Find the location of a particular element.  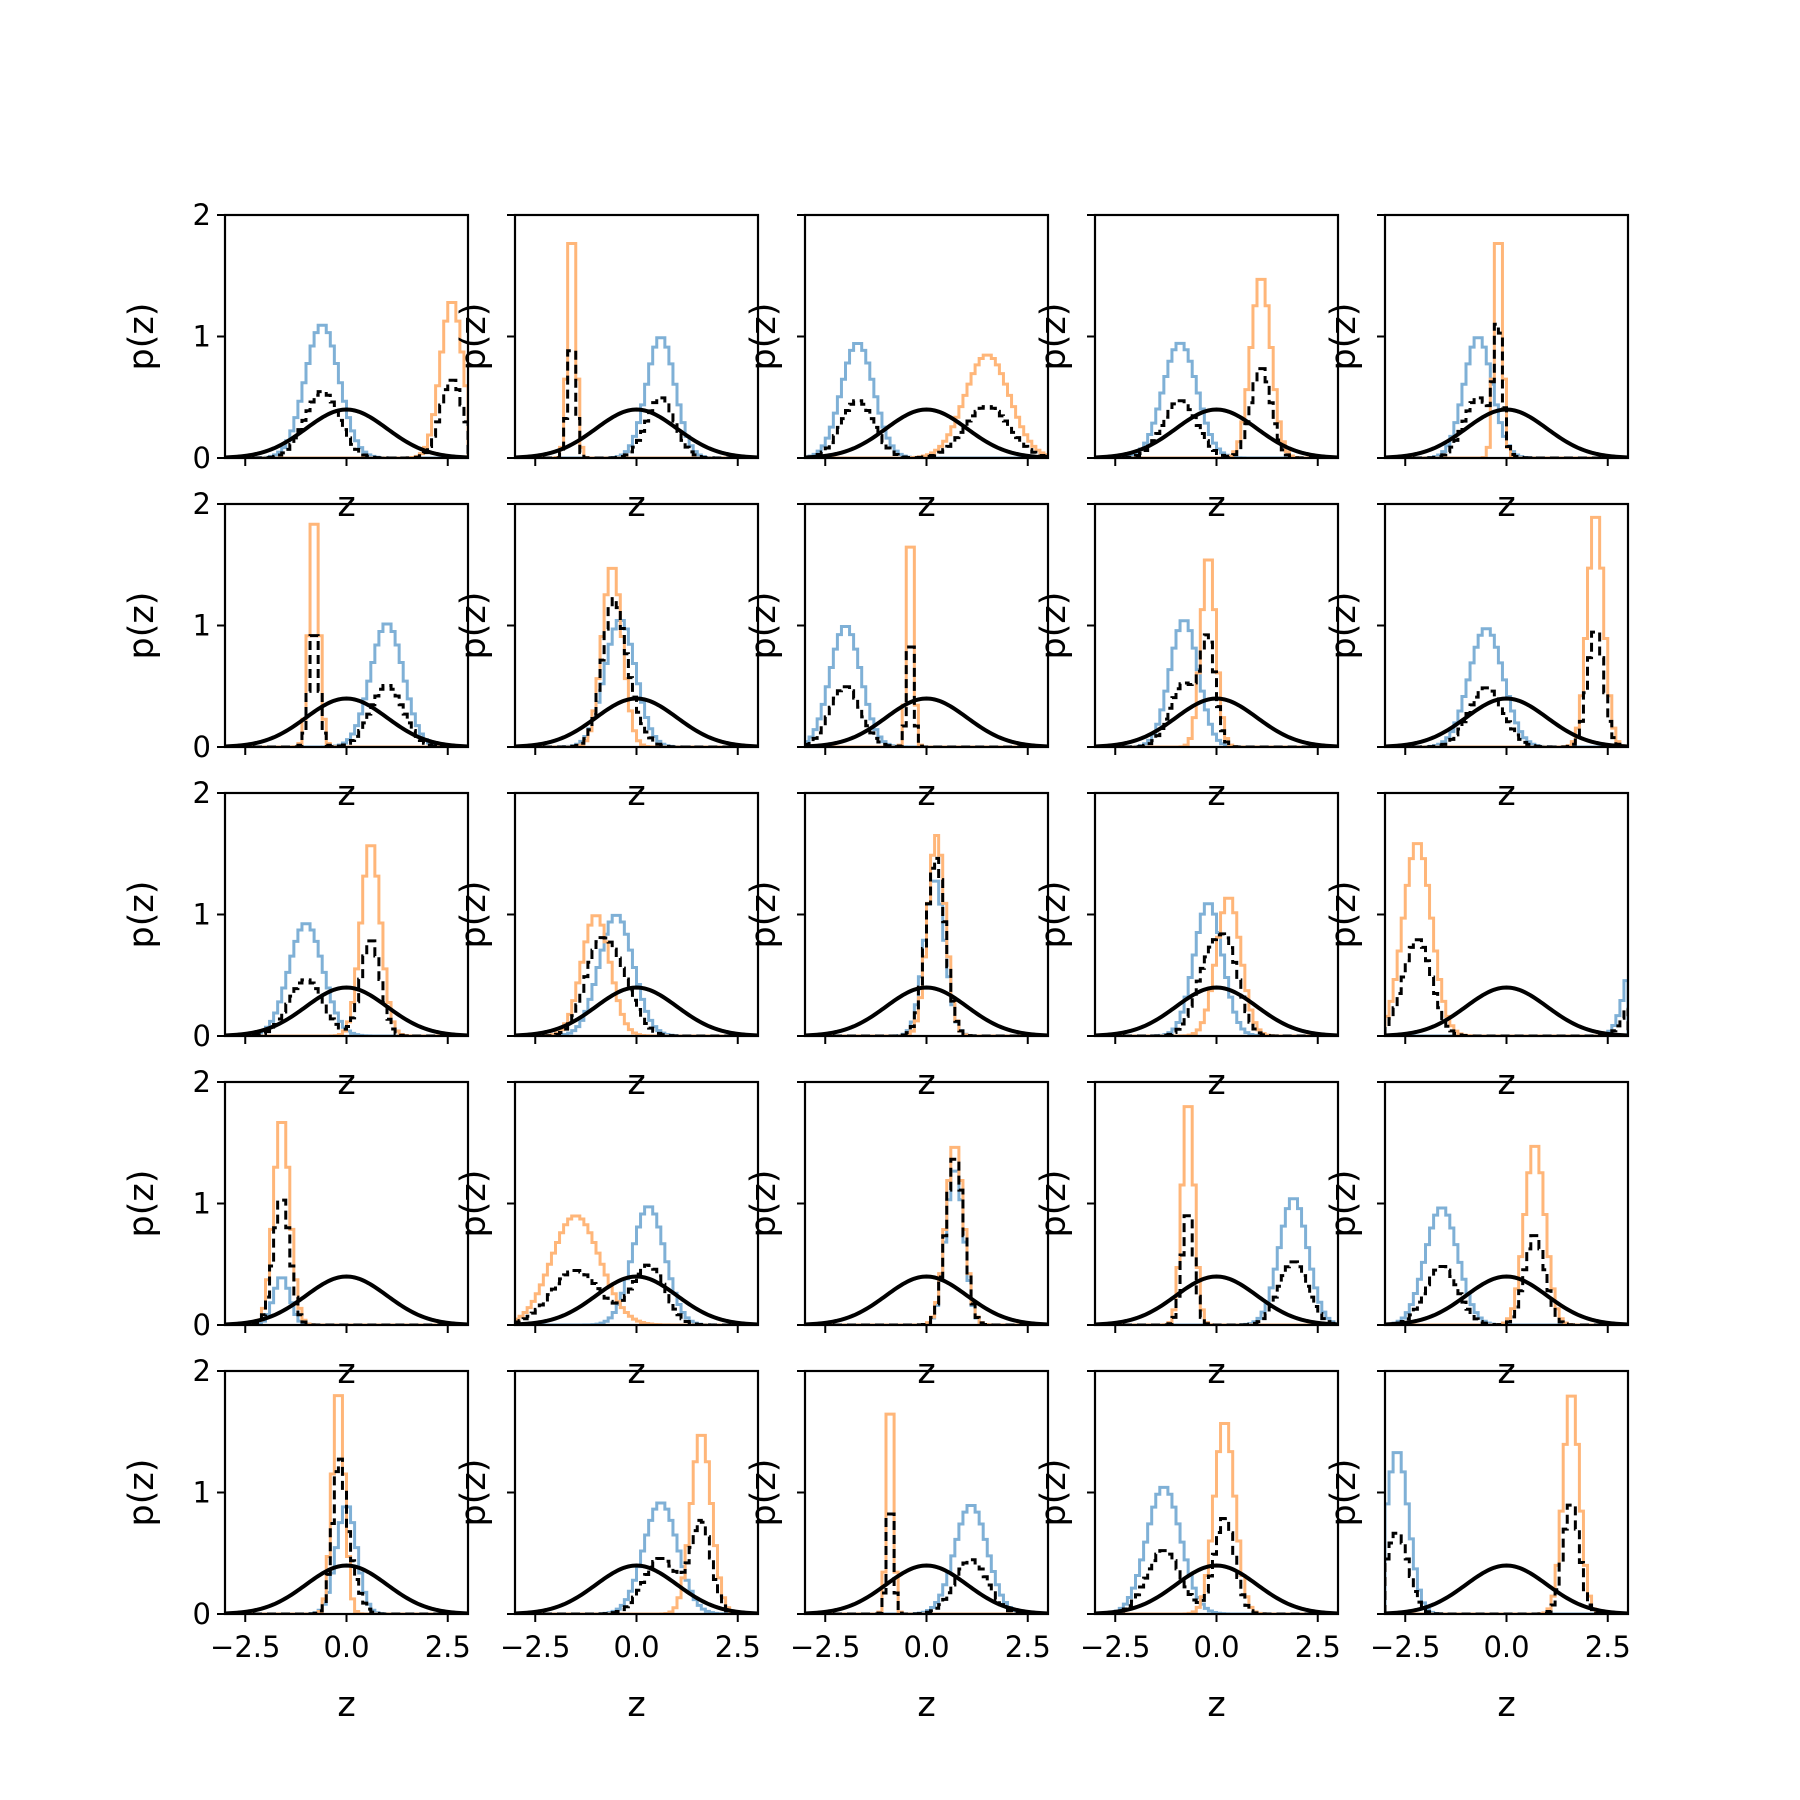

subplot-r4-c3: zp(z) is located at coordinates (897, 1236).